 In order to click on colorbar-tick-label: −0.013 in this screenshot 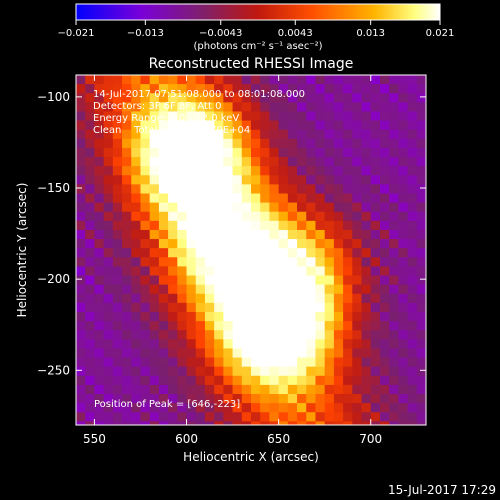, I will do `click(145, 33)`.